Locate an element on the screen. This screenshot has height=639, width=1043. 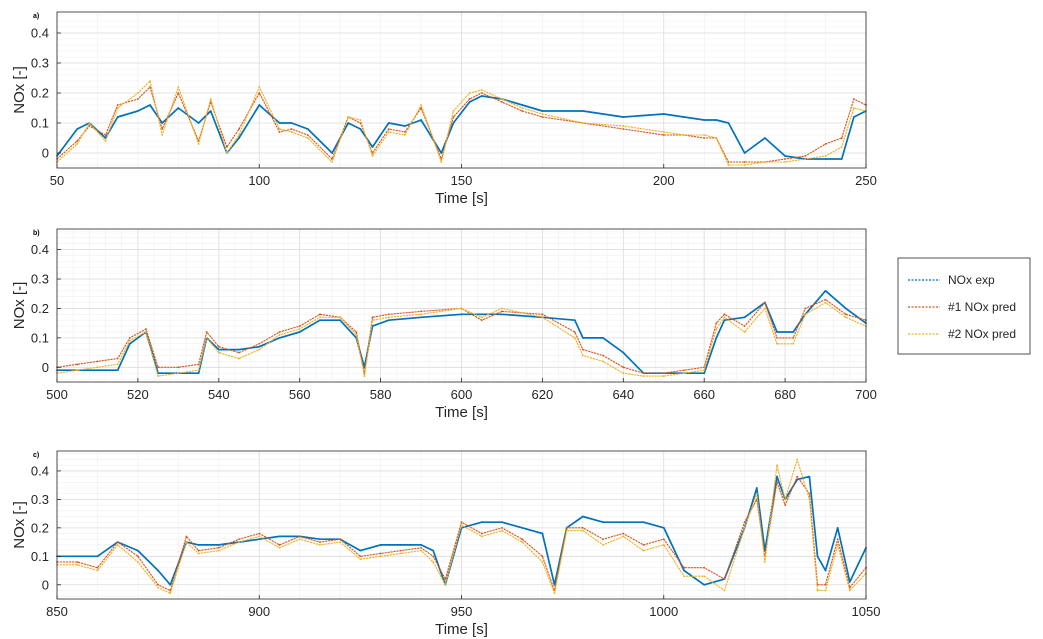
x-tick-label: 700 is located at coordinates (866, 394).